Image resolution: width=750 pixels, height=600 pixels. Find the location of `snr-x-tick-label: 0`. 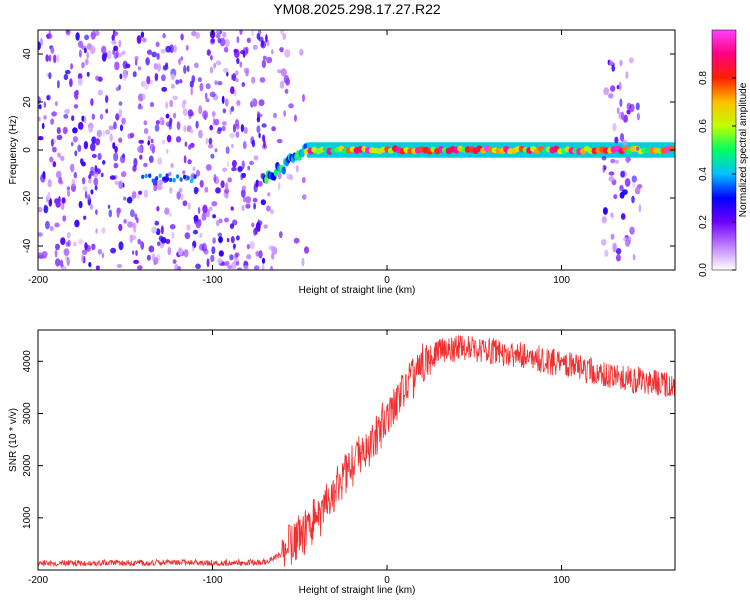

snr-x-tick-label: 0 is located at coordinates (387, 580).